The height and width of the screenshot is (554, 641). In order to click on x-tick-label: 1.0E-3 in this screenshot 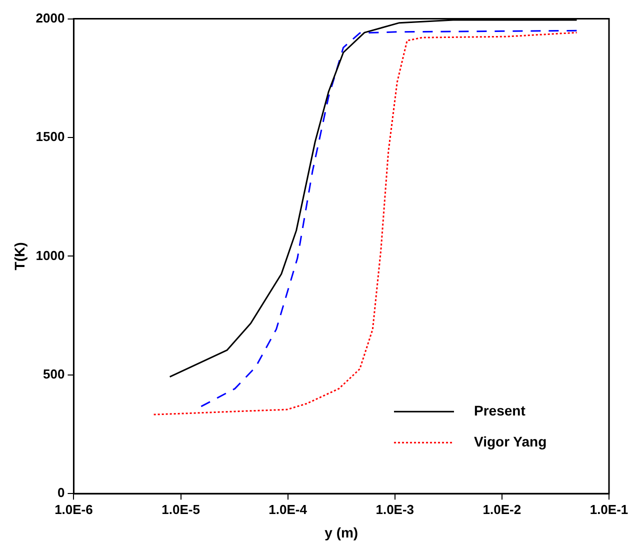, I will do `click(395, 509)`.